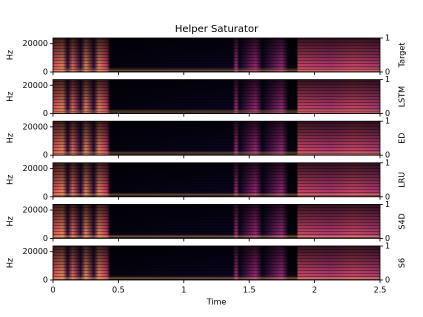 The height and width of the screenshot is (317, 423). I want to click on chart-title: Helper Saturator, so click(217, 29).